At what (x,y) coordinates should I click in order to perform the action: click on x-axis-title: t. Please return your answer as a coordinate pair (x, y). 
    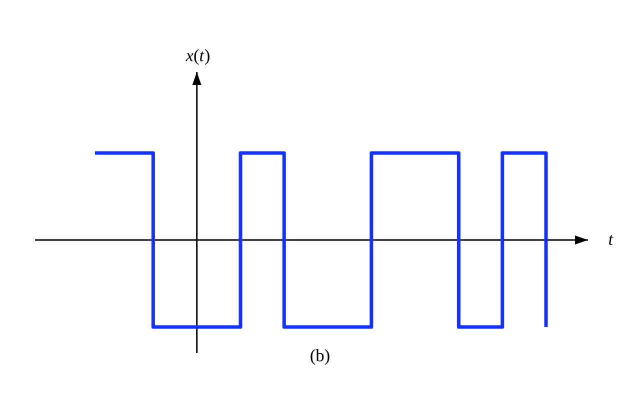
    Looking at the image, I should click on (611, 240).